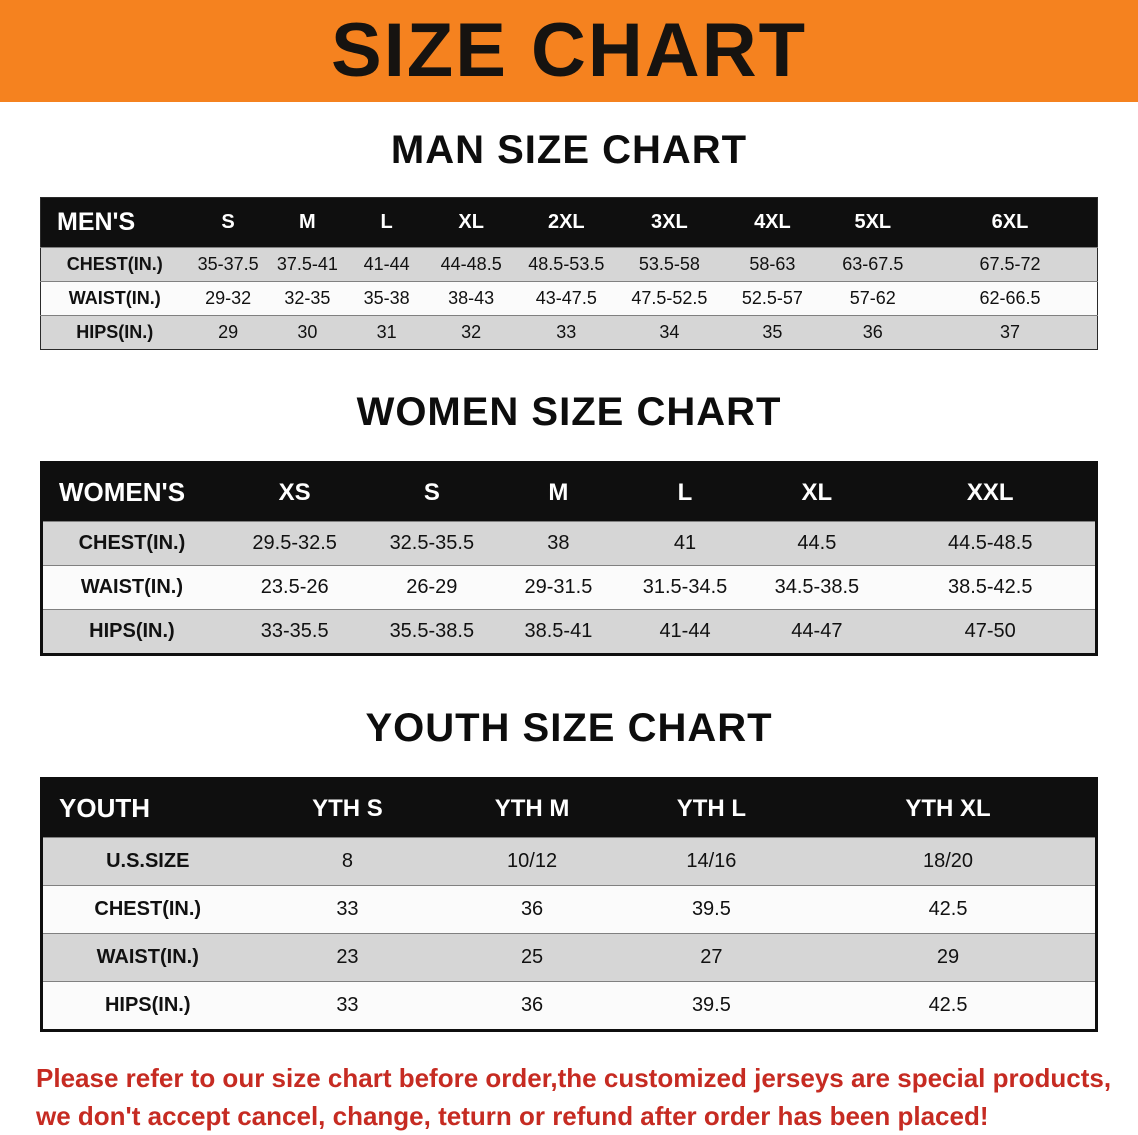 This screenshot has width=1138, height=1135. Describe the element at coordinates (566, 298) in the screenshot. I see `value-cell: 43-47.5` at that location.